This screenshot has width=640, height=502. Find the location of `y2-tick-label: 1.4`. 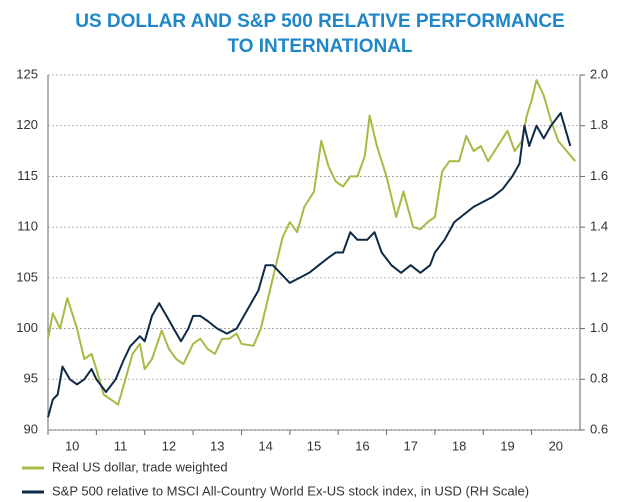

y2-tick-label: 1.4 is located at coordinates (599, 226).